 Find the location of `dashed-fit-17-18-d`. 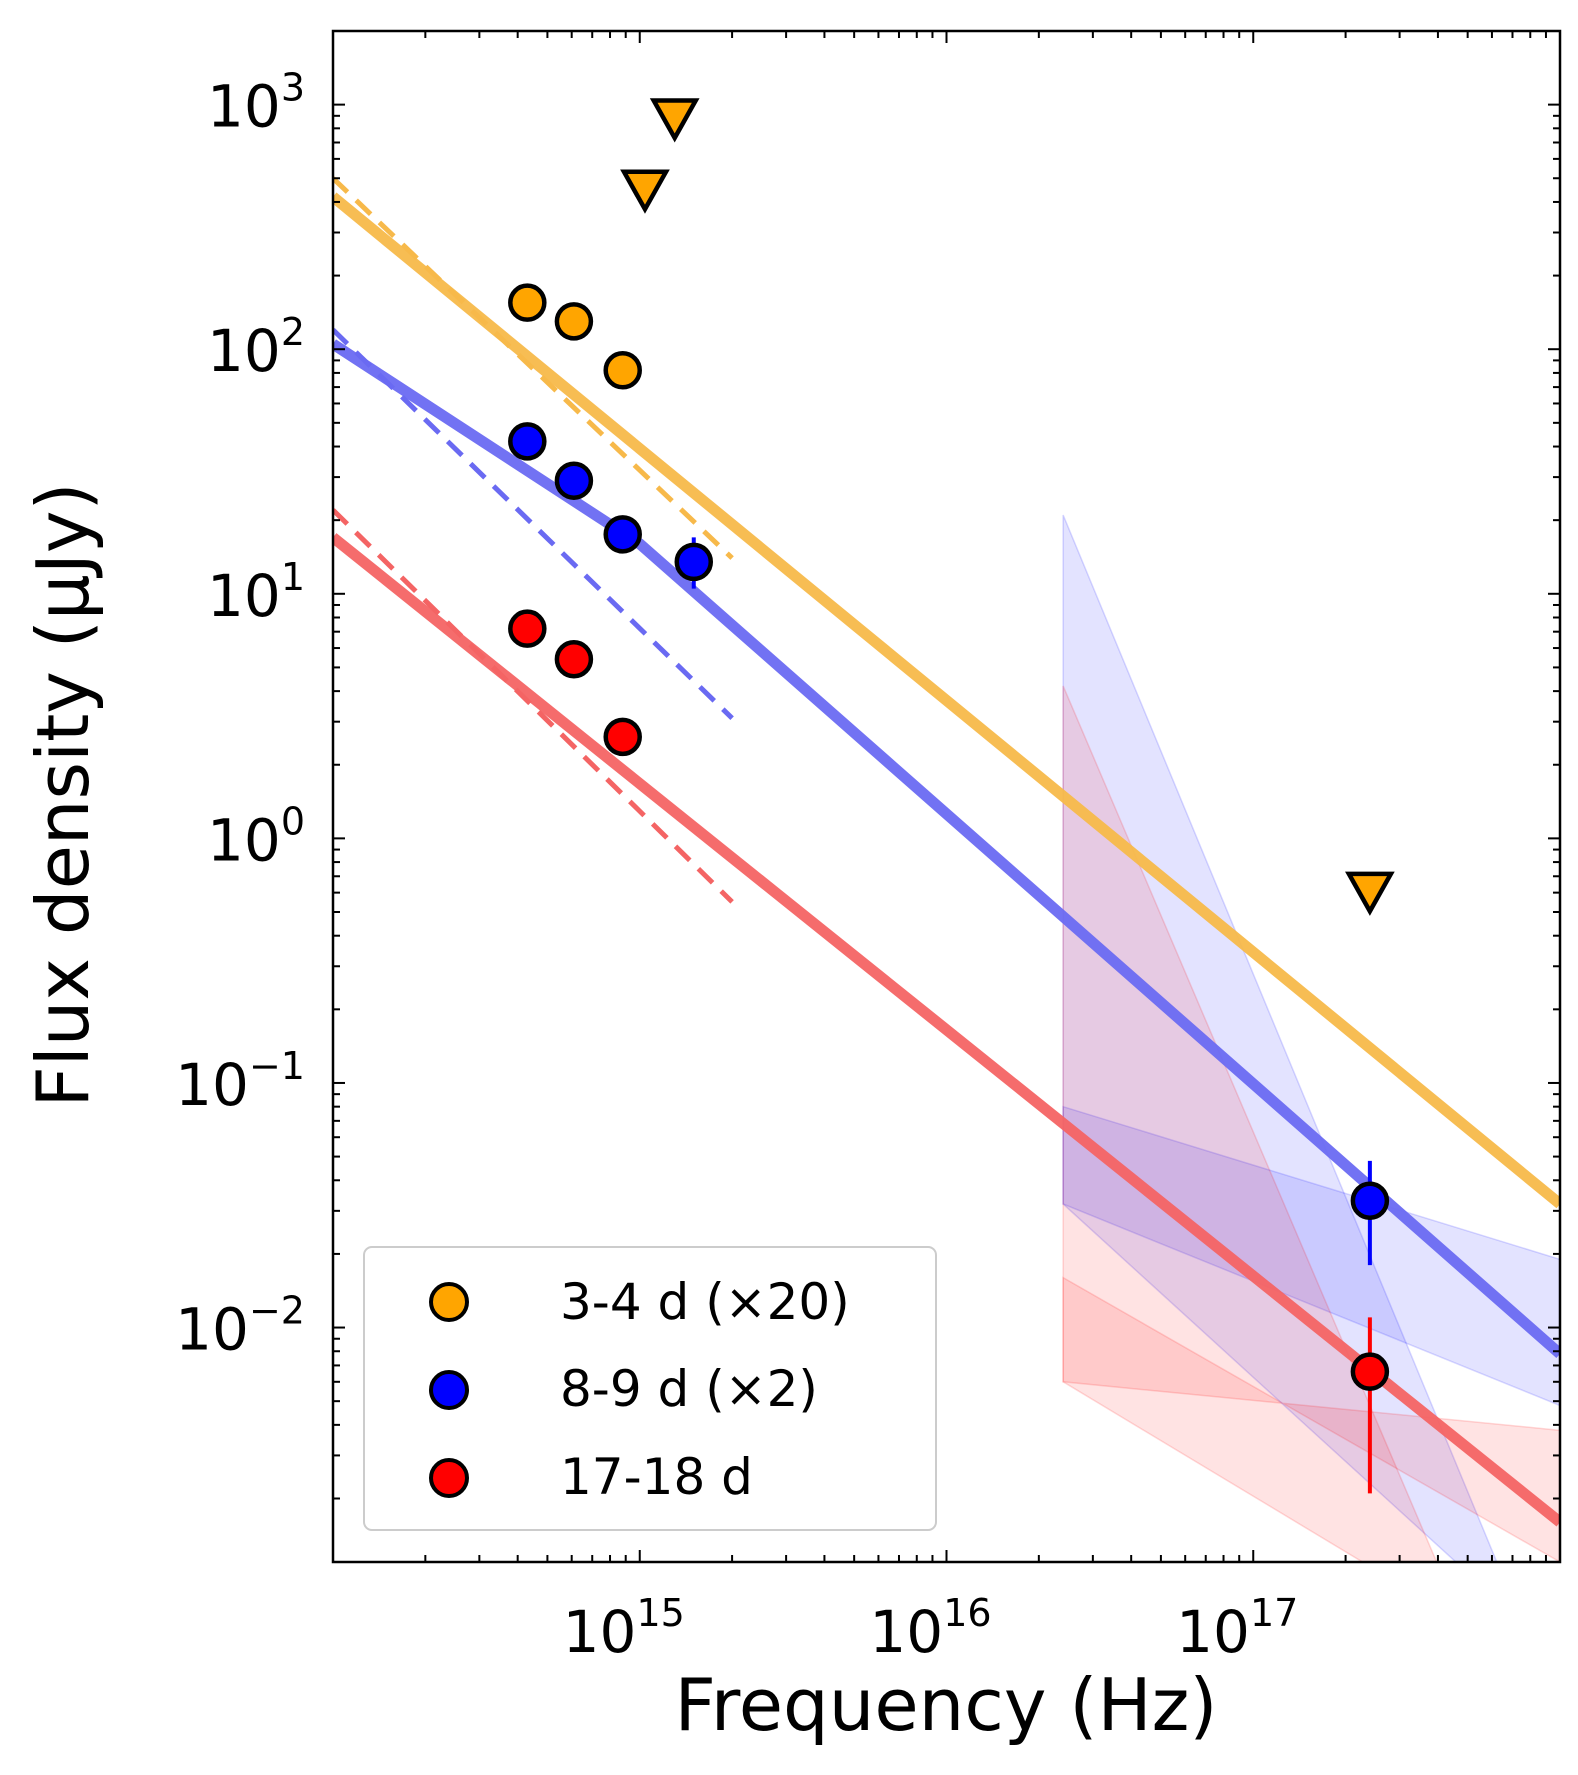

dashed-fit-17-18-d is located at coordinates (533, 706).